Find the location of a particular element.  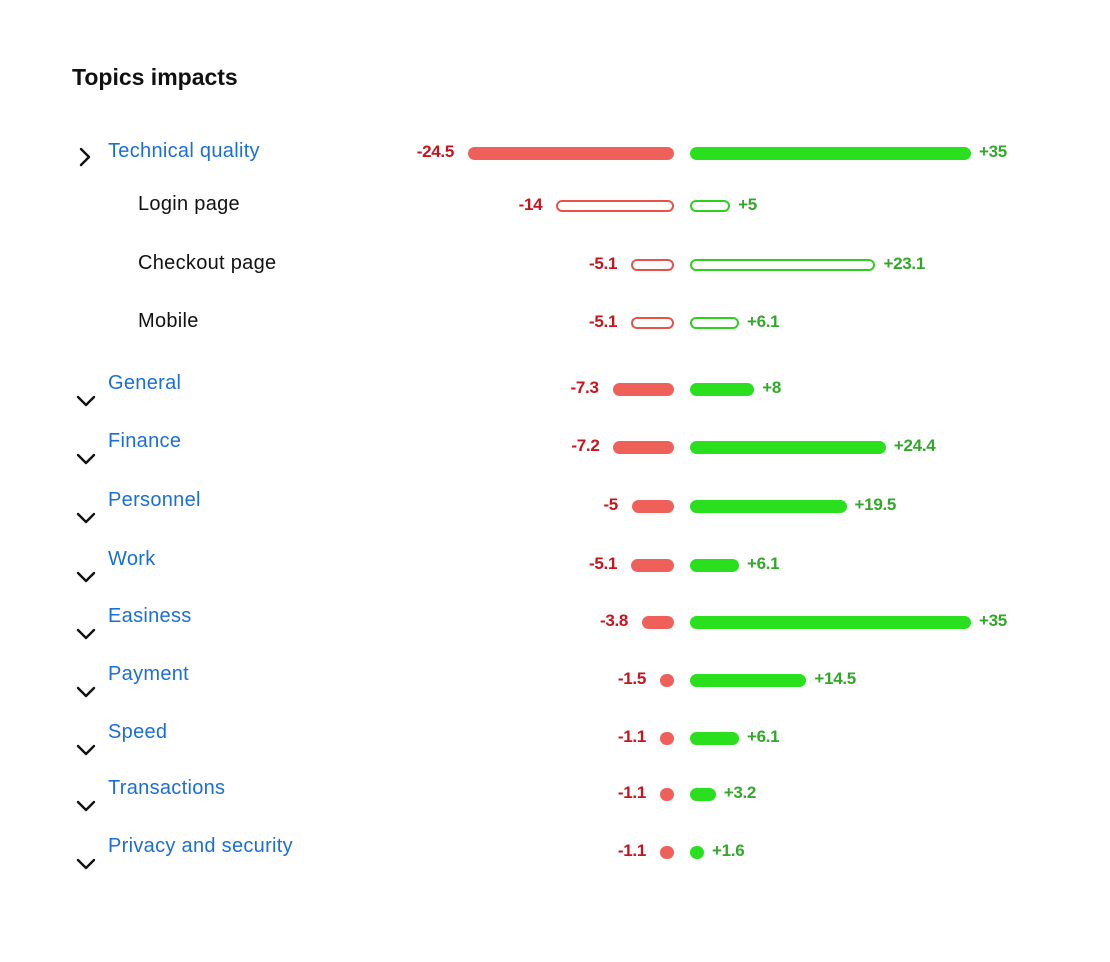

topic-row: Transactions -1.1 +3.2 is located at coordinates (555, 793).